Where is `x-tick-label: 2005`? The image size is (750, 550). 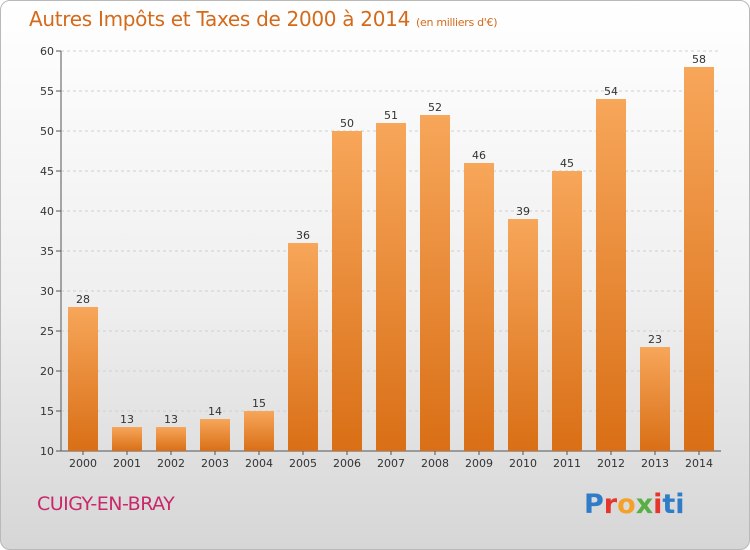
x-tick-label: 2005 is located at coordinates (303, 463).